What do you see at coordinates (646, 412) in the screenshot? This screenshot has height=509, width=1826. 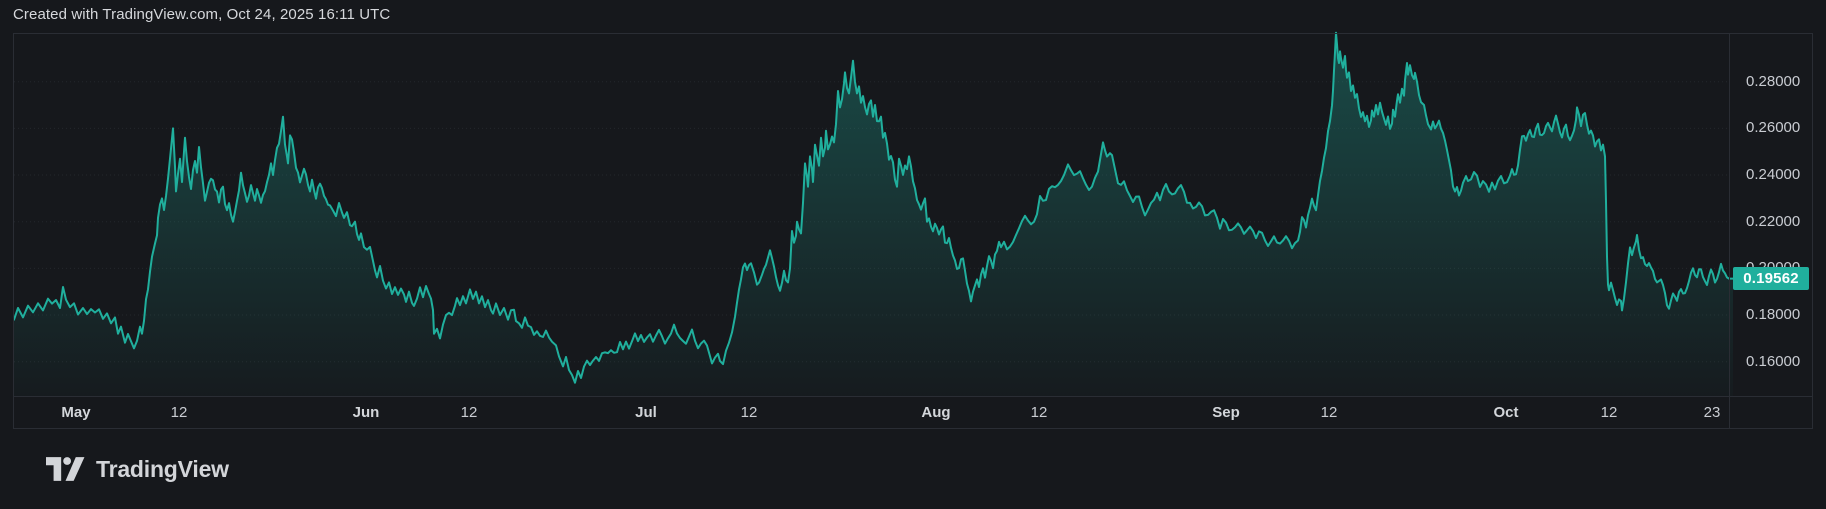 I see `time-label-month: Jul` at bounding box center [646, 412].